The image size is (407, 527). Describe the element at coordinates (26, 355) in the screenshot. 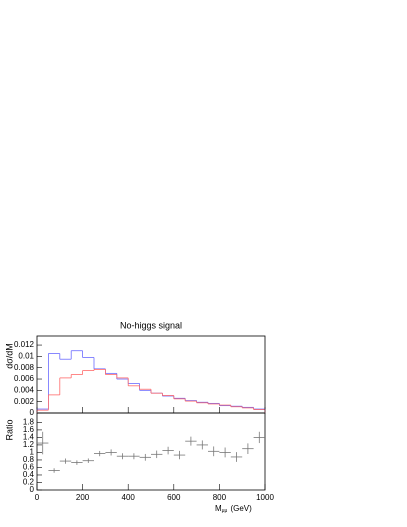

I see `y-tick-label: 0.01` at that location.